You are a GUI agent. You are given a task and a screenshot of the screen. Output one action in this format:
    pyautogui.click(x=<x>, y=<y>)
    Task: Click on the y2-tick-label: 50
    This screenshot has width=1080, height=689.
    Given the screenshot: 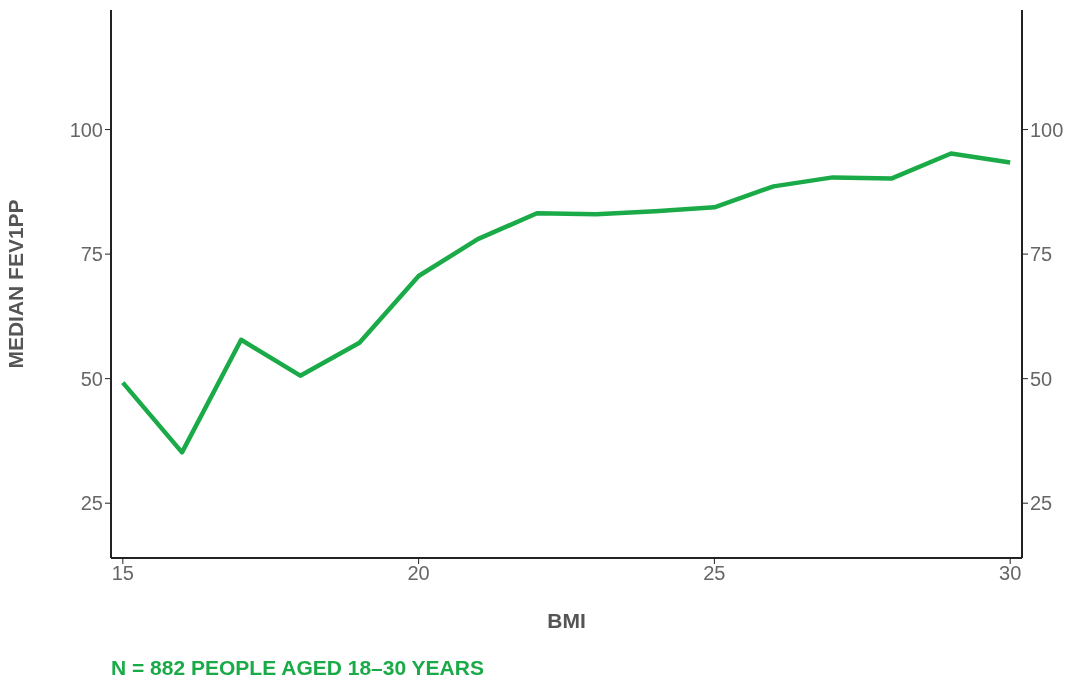 What is the action you would take?
    pyautogui.click(x=1041, y=378)
    